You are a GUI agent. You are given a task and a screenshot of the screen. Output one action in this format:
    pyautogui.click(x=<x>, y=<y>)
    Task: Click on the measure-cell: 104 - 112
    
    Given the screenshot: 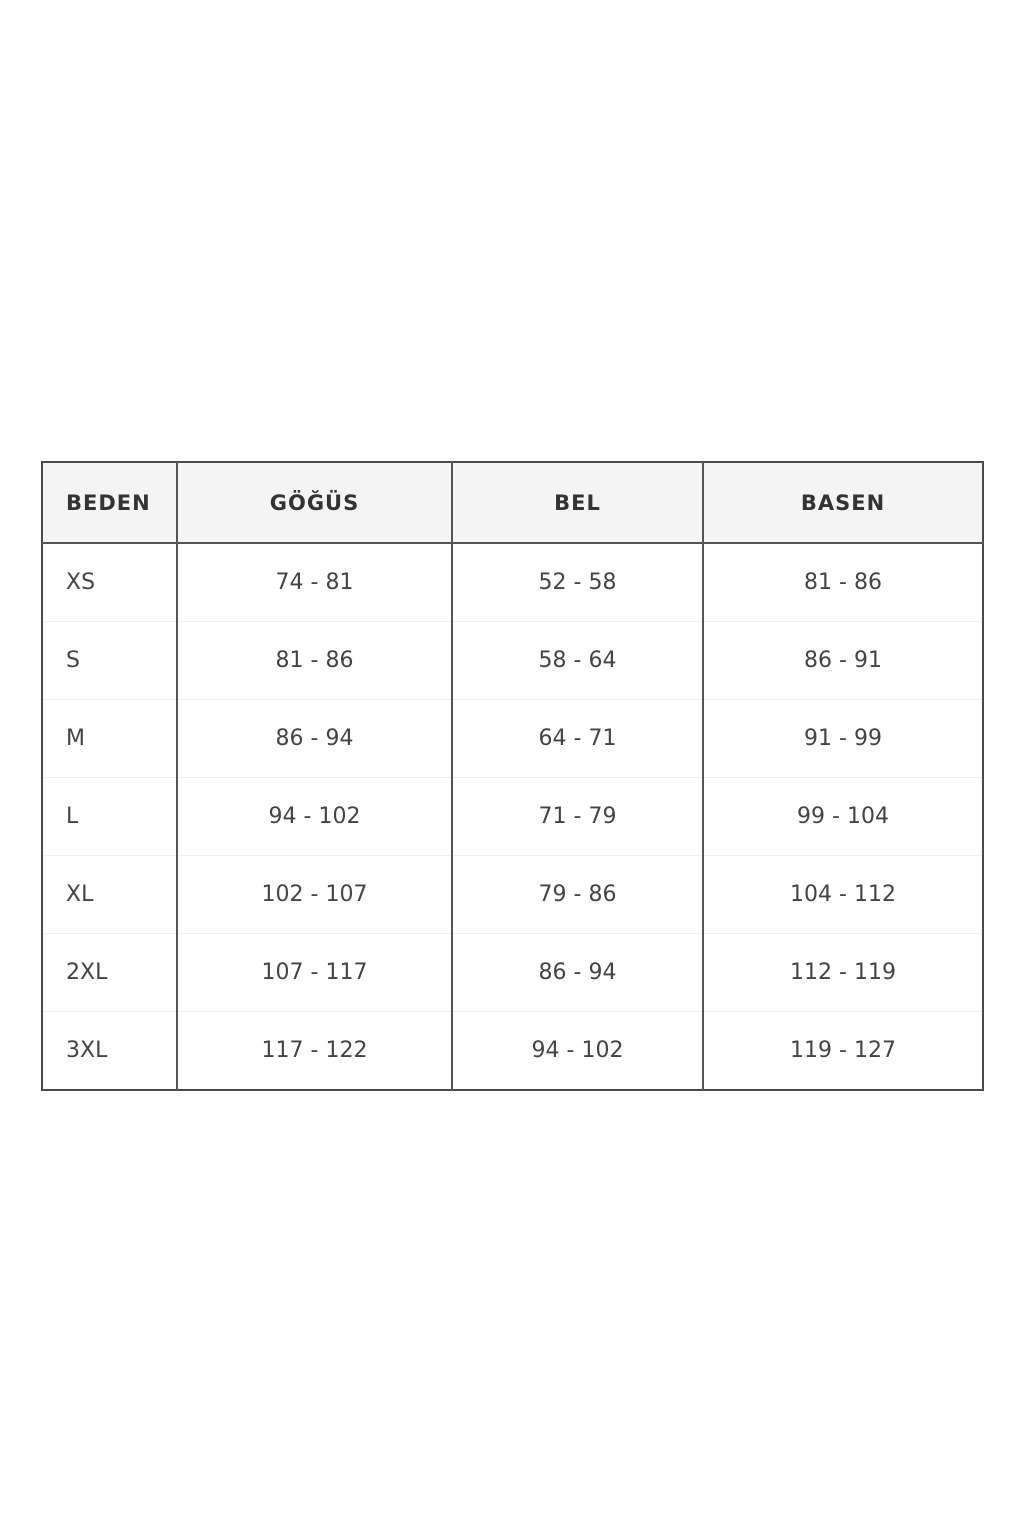 What is the action you would take?
    pyautogui.click(x=842, y=894)
    